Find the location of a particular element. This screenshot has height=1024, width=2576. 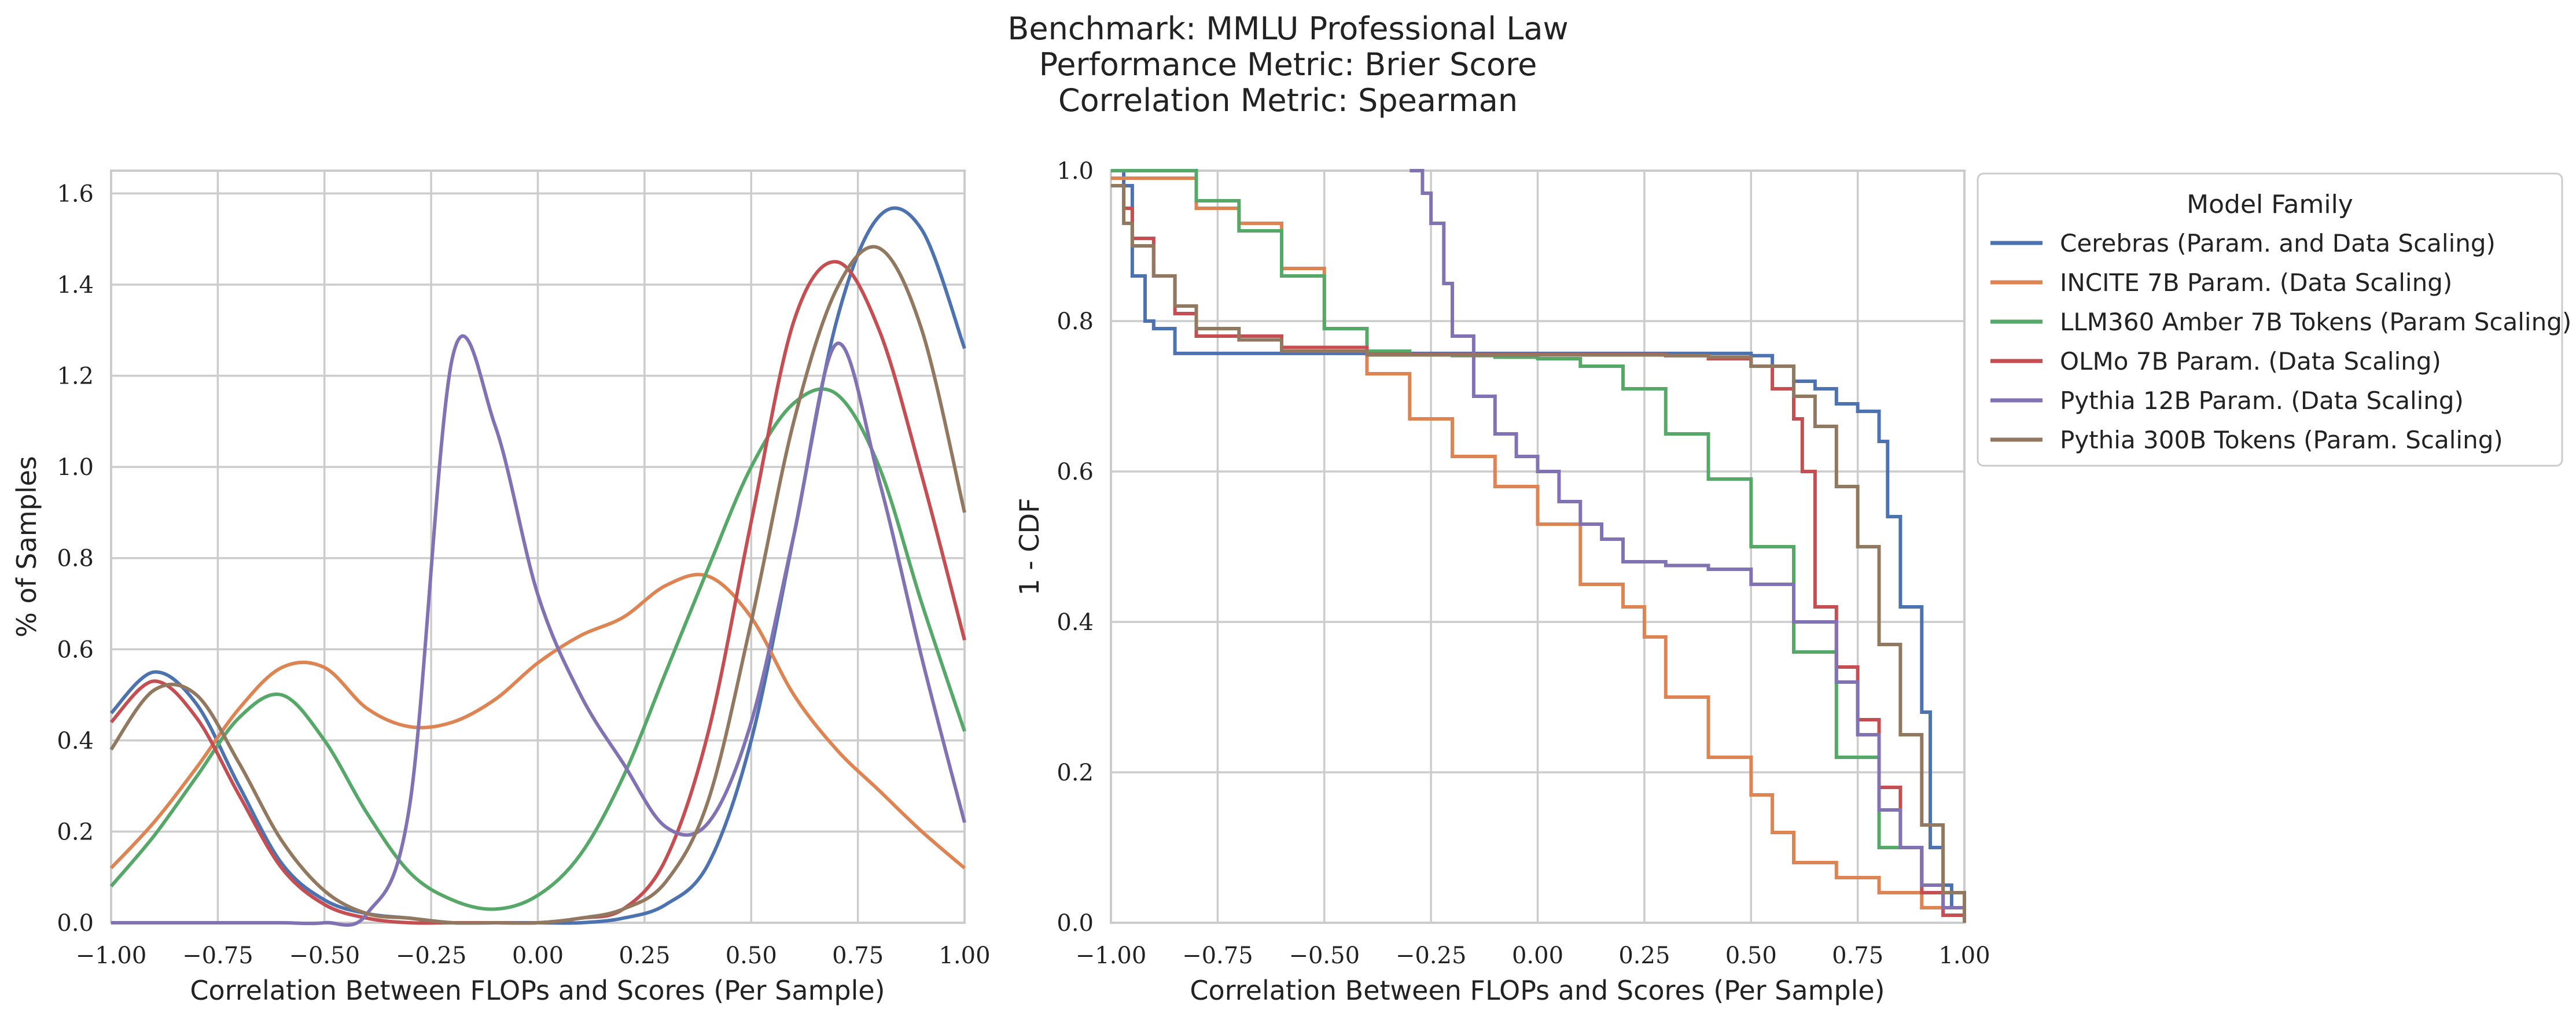

title-line-2: Performance Metric: Brier Score is located at coordinates (1288, 64).